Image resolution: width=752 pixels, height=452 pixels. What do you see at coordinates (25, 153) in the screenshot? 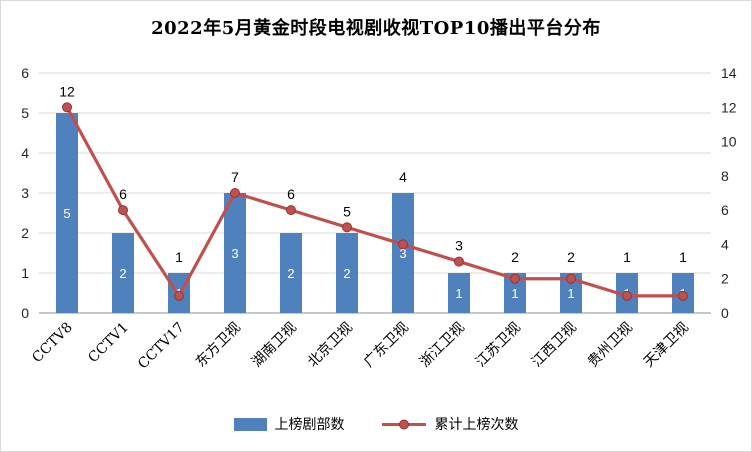
I see `left-axis-tick-label: 4` at bounding box center [25, 153].